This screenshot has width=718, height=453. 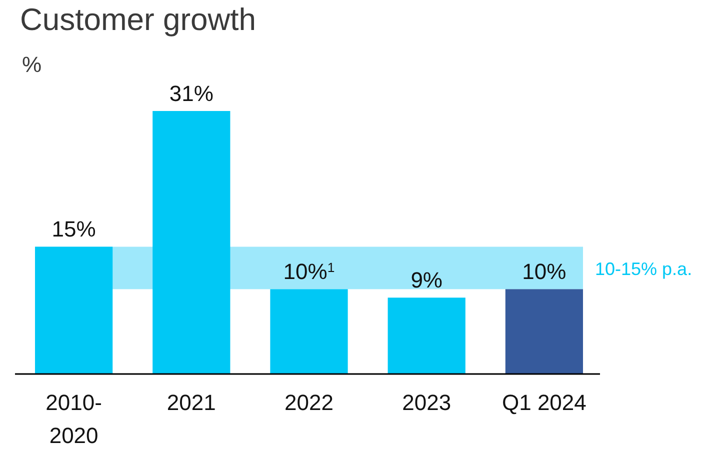 What do you see at coordinates (309, 271) in the screenshot?
I see `data-label: 10%$^{1}$` at bounding box center [309, 271].